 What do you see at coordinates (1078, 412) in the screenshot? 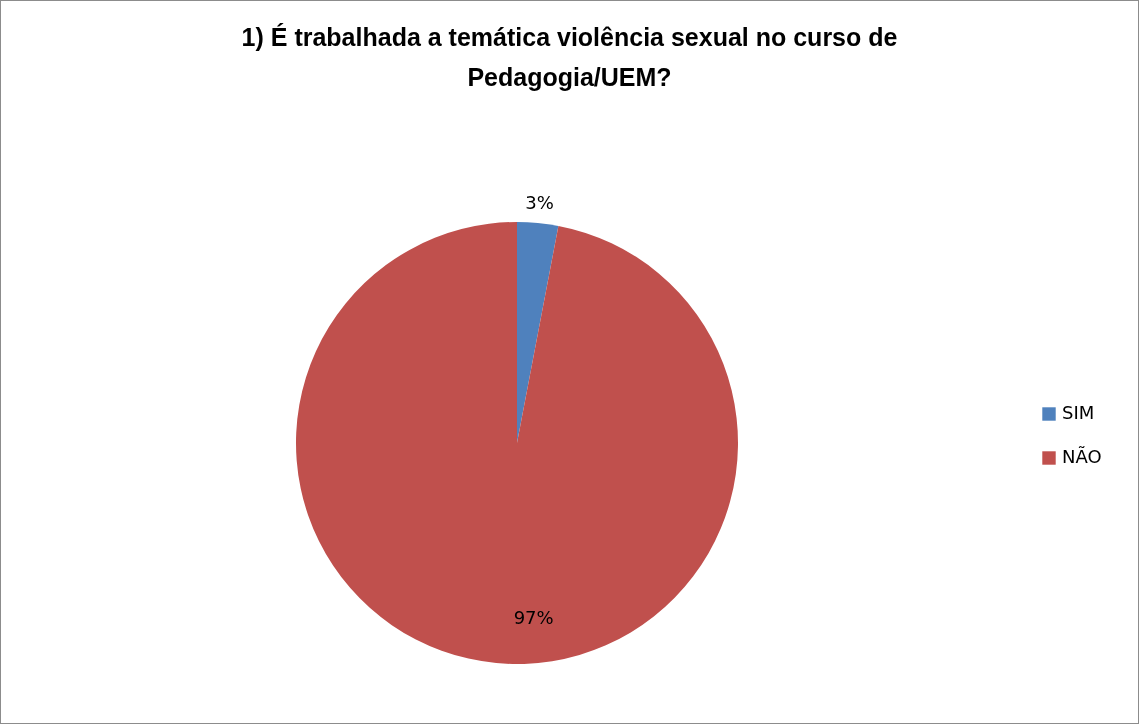
I see `legend-label: SIM` at bounding box center [1078, 412].